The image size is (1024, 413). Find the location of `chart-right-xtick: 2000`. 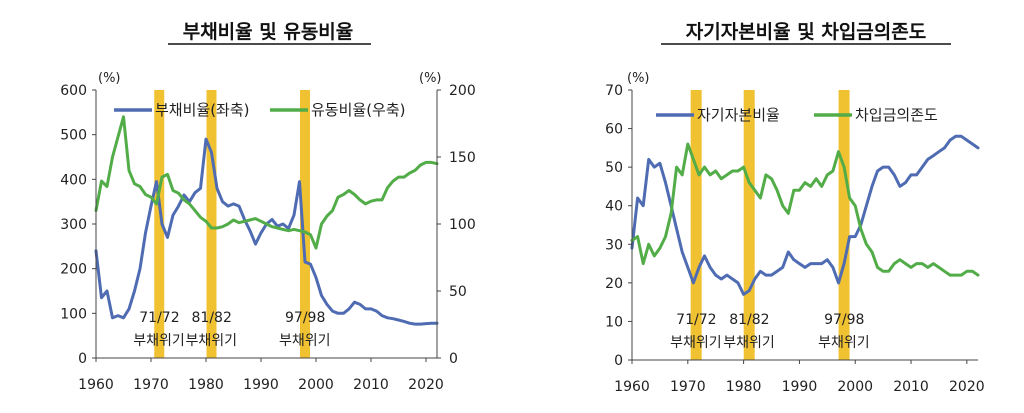

chart-right-xtick: 2000 is located at coordinates (855, 387).